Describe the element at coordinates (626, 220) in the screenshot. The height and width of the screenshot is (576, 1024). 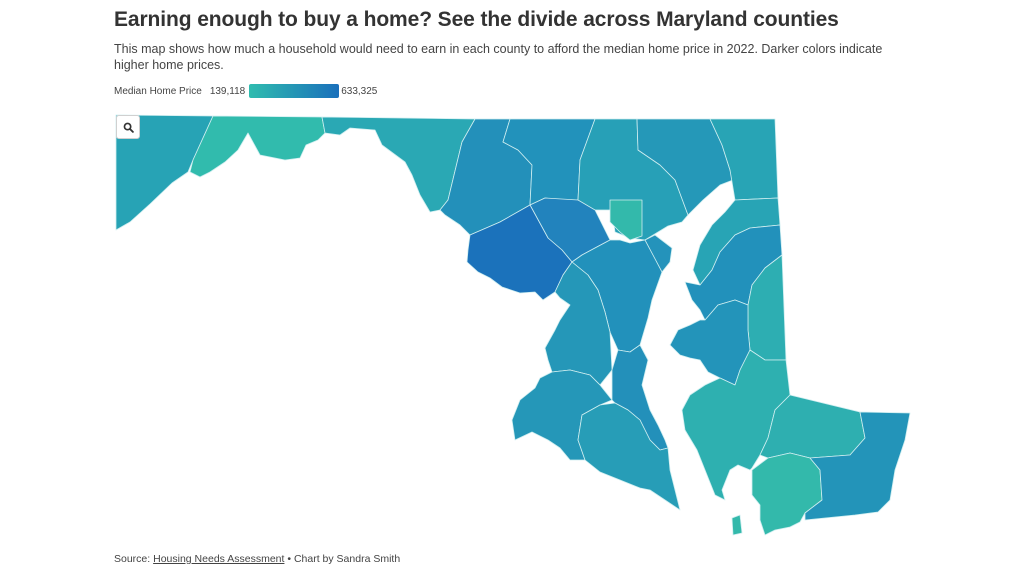
I see `county-baltimore-city` at that location.